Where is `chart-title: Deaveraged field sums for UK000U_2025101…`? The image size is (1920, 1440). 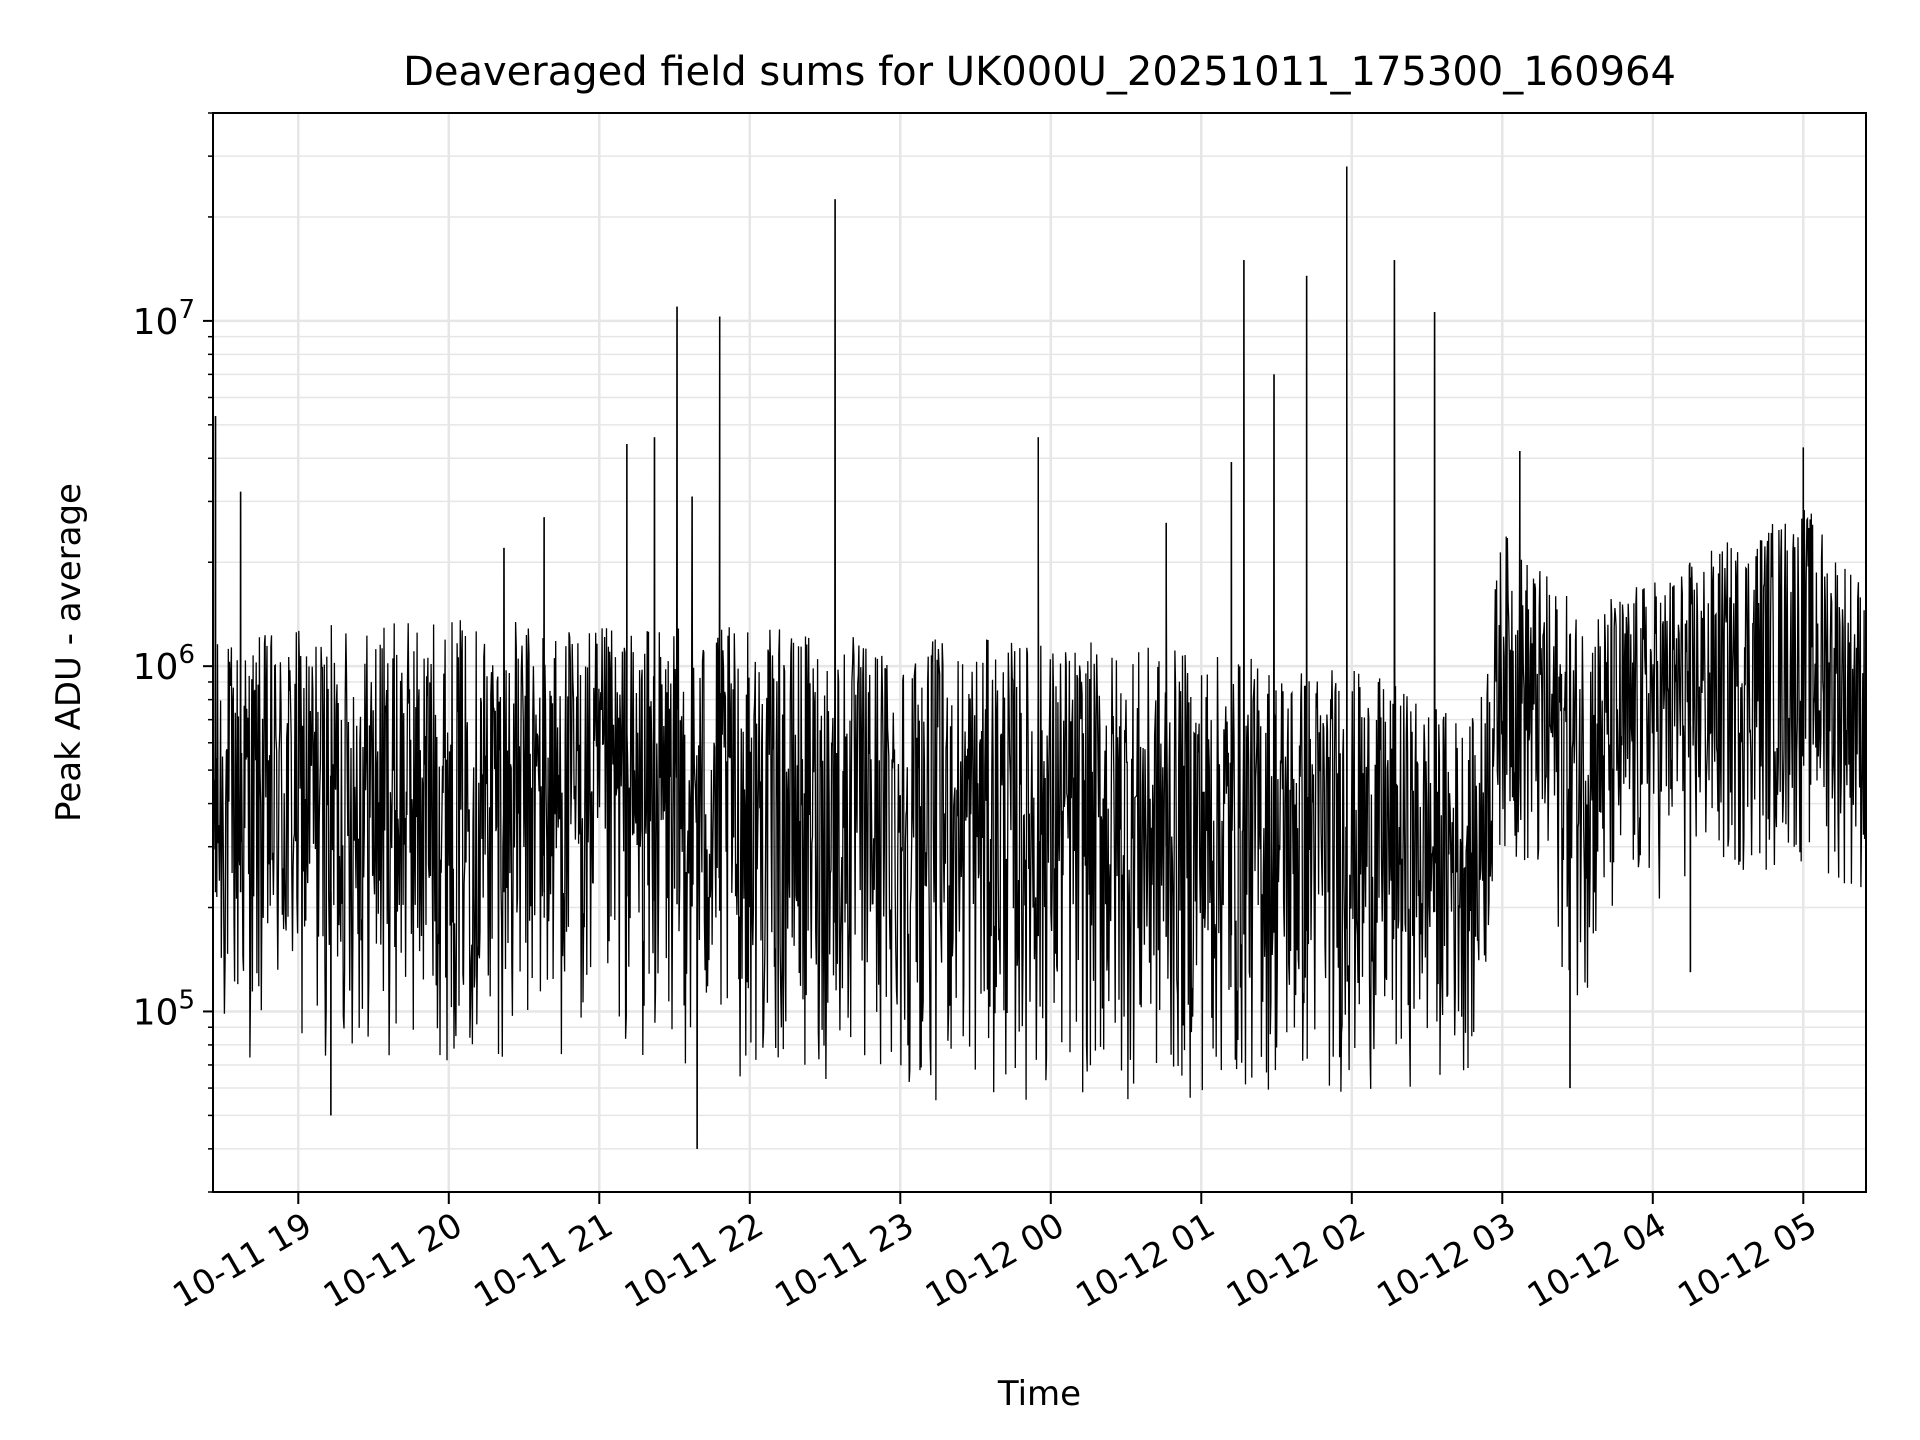 chart-title: Deaveraged field sums for UK000U_2025101… is located at coordinates (1039, 72).